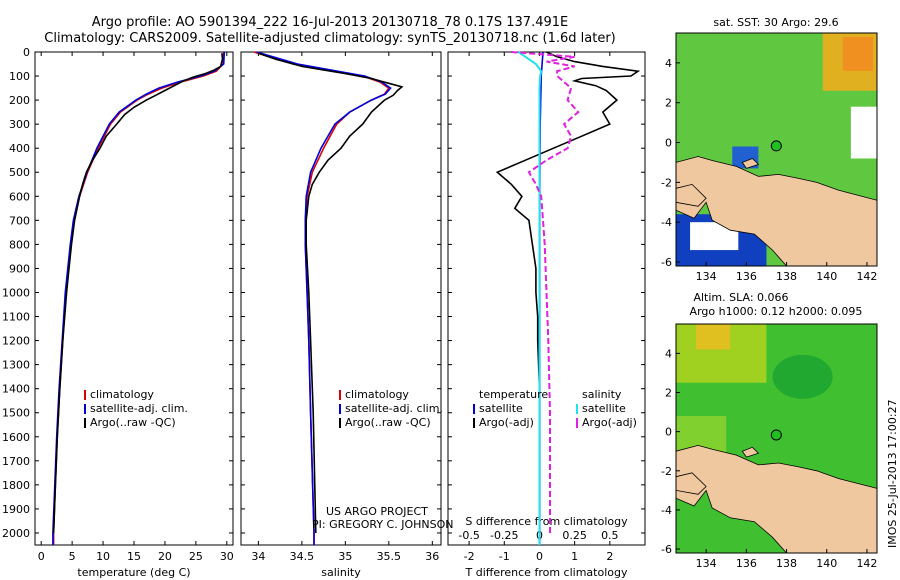 The image size is (900, 580). Describe the element at coordinates (776, 211) in the screenshot. I see `land-new-guinea` at that location.